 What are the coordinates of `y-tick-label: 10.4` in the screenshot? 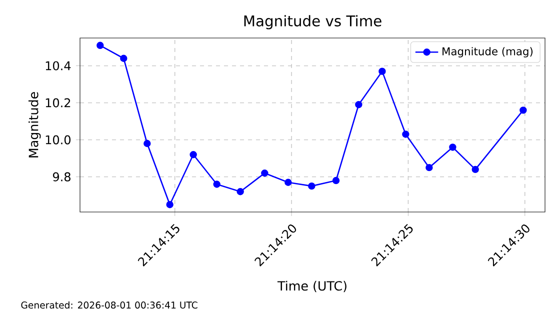 It's located at (58, 65).